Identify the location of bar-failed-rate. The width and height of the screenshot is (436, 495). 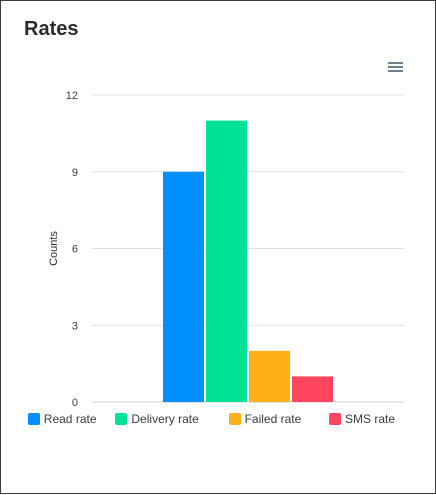
(269, 376).